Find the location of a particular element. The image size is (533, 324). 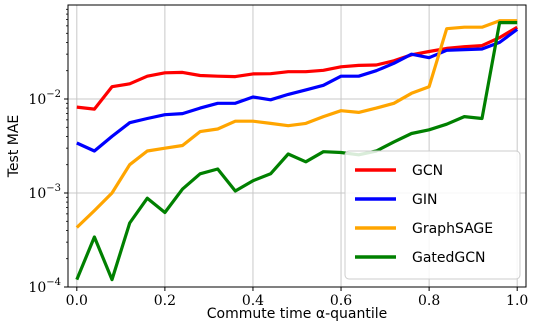

x-axis-title: Commute time α-quantile is located at coordinates (297, 314).